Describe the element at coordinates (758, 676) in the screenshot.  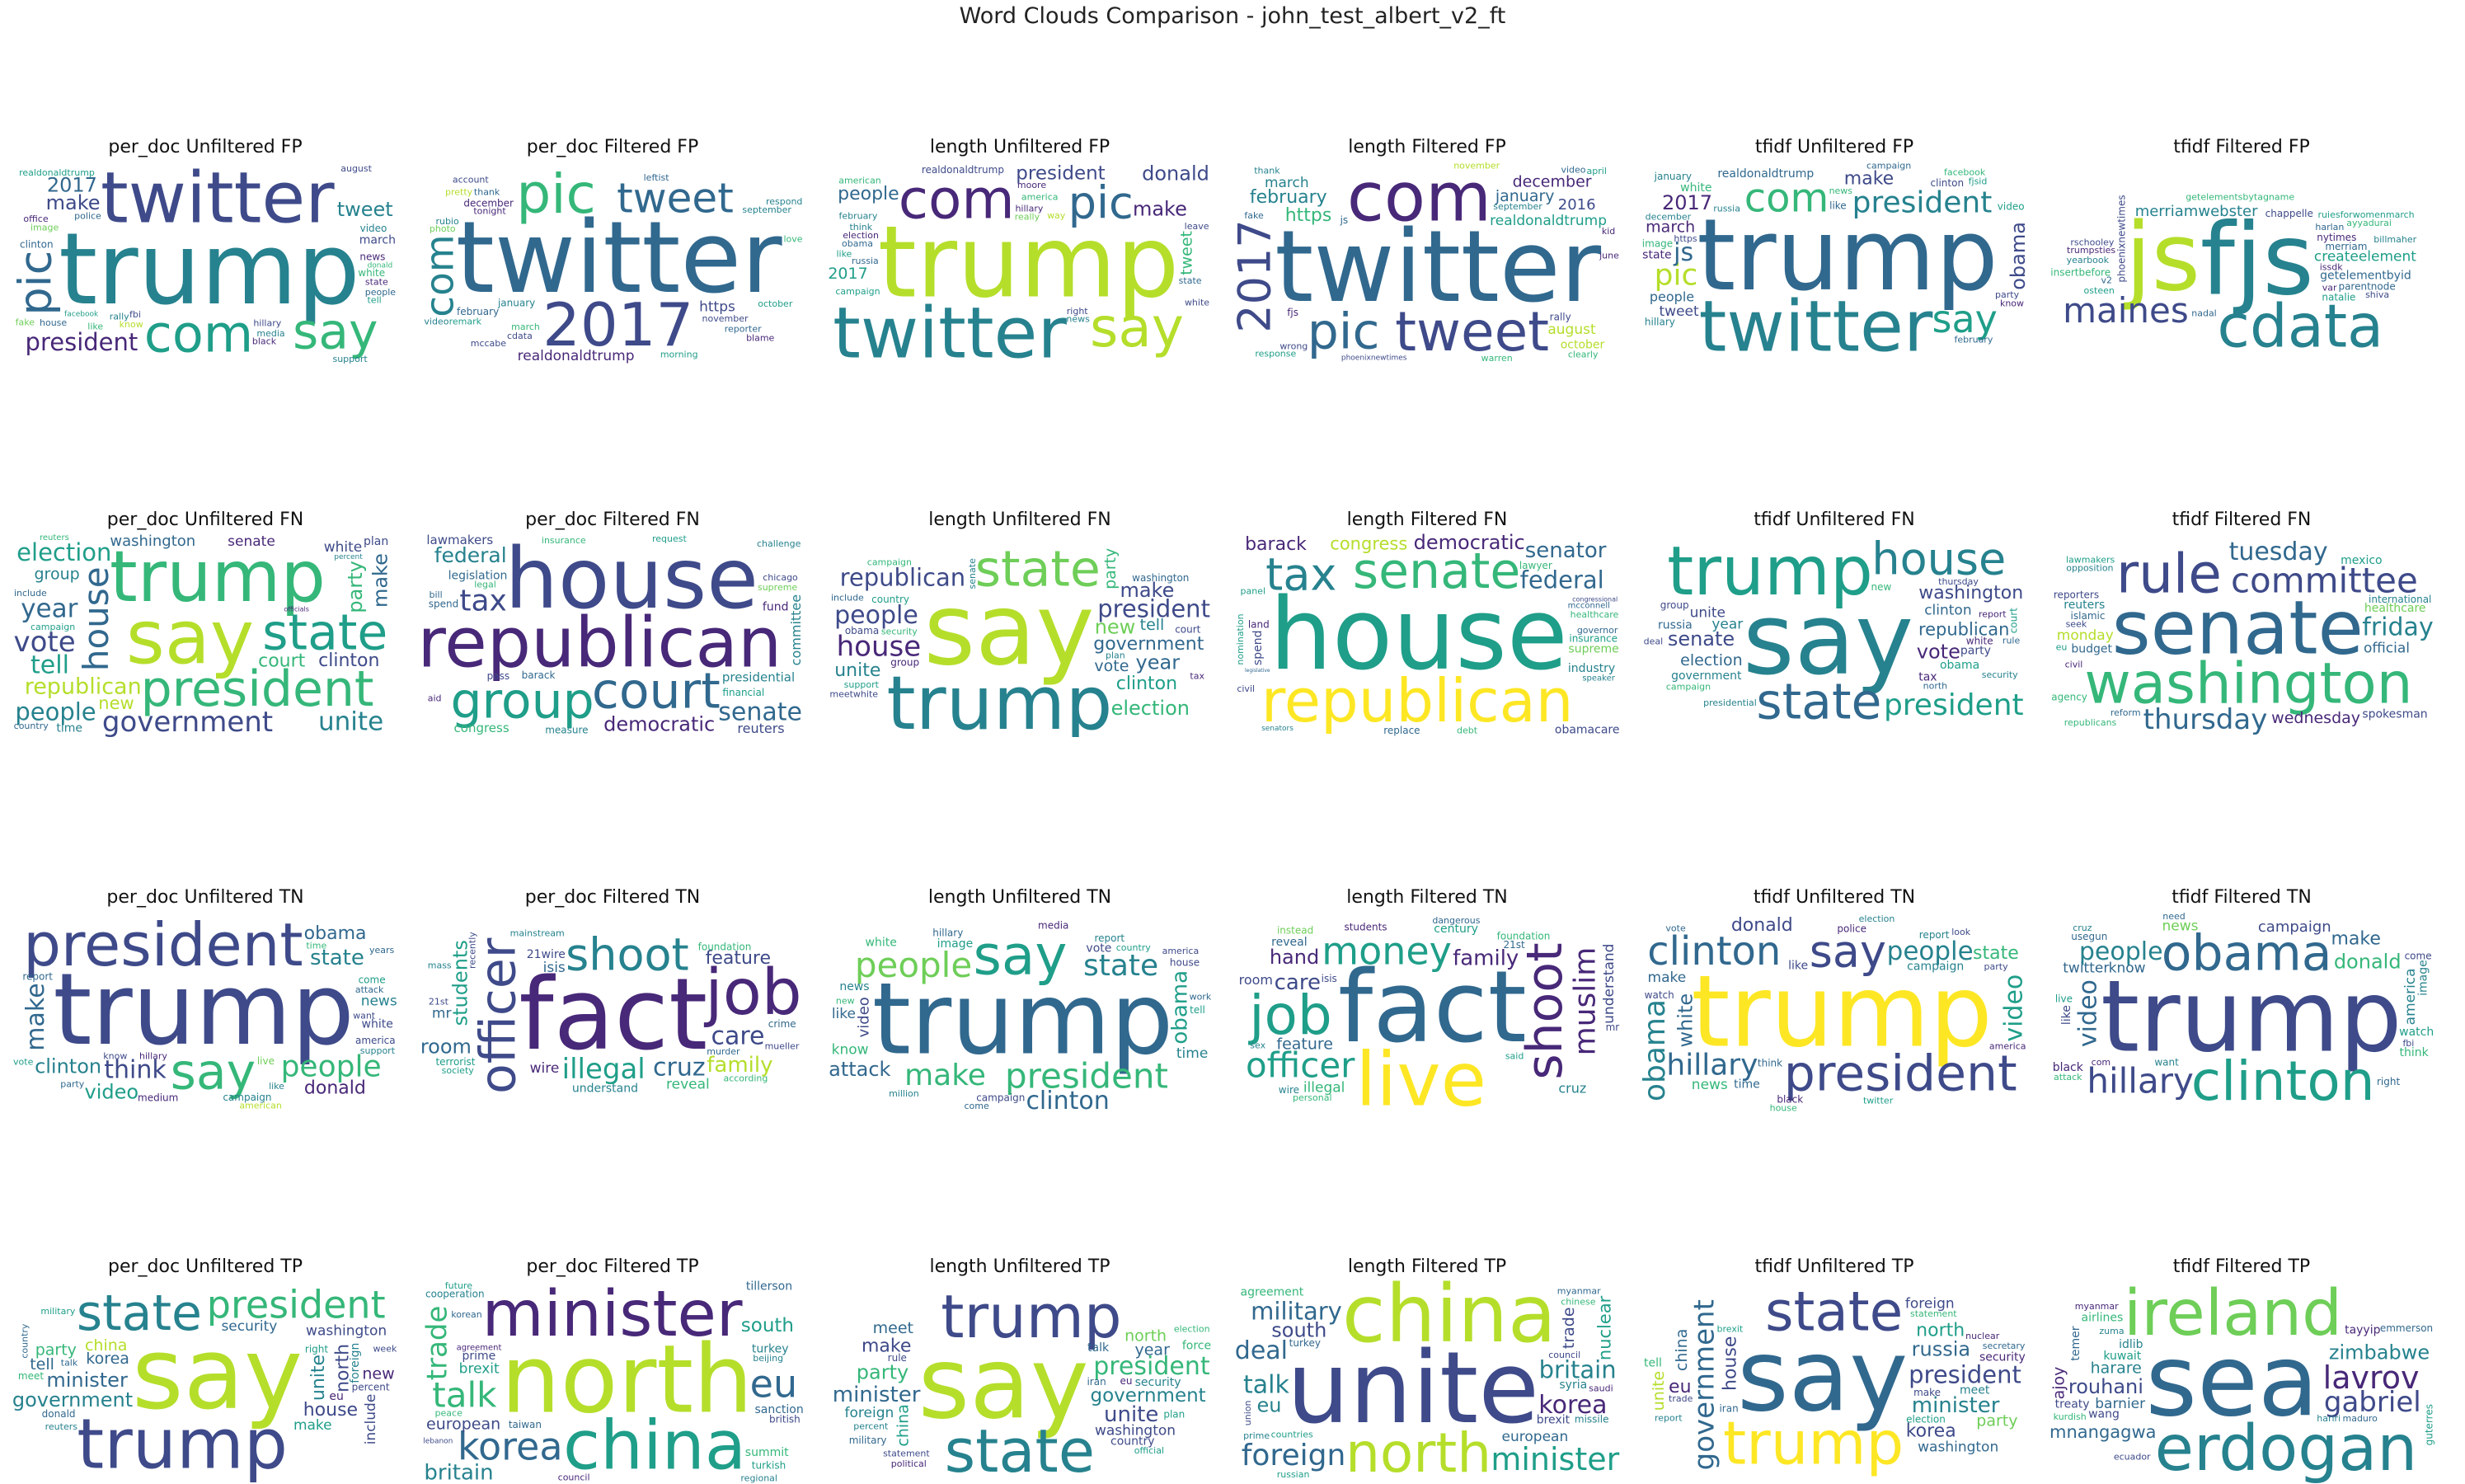
I see `cloud-word: presidential` at that location.